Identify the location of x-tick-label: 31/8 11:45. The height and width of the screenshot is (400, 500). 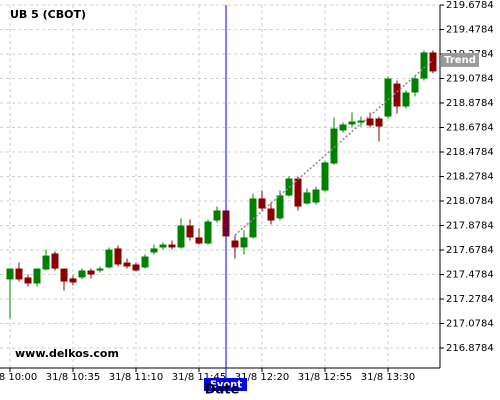
(199, 377).